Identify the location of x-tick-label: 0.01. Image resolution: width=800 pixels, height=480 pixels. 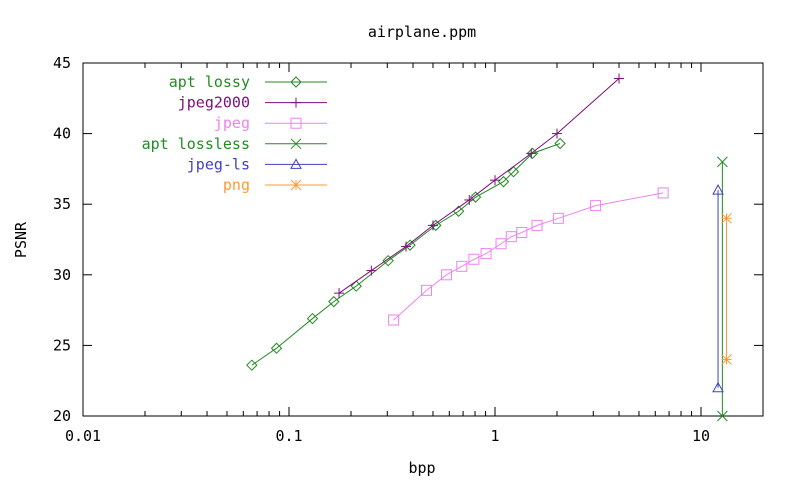
(83, 436).